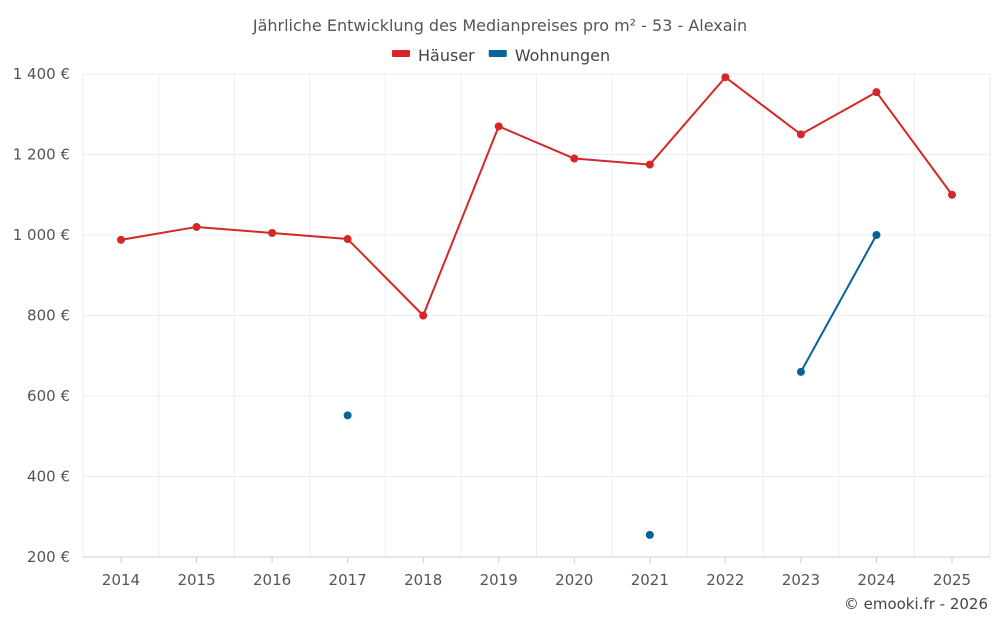 This screenshot has height=625, width=1000. I want to click on x-tick-label: 2022, so click(725, 580).